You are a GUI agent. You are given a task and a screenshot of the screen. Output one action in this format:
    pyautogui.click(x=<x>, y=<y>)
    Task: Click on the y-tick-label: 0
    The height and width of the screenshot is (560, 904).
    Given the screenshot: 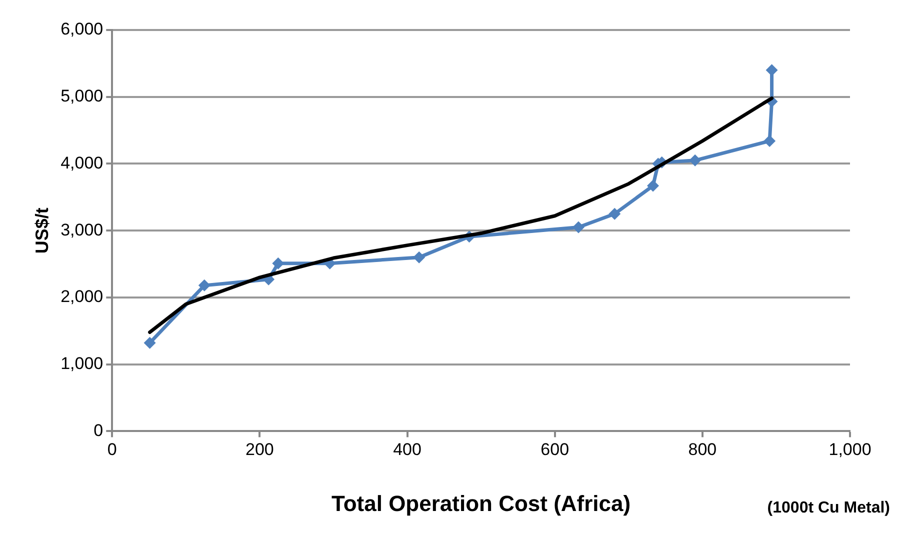 What is the action you would take?
    pyautogui.click(x=99, y=430)
    